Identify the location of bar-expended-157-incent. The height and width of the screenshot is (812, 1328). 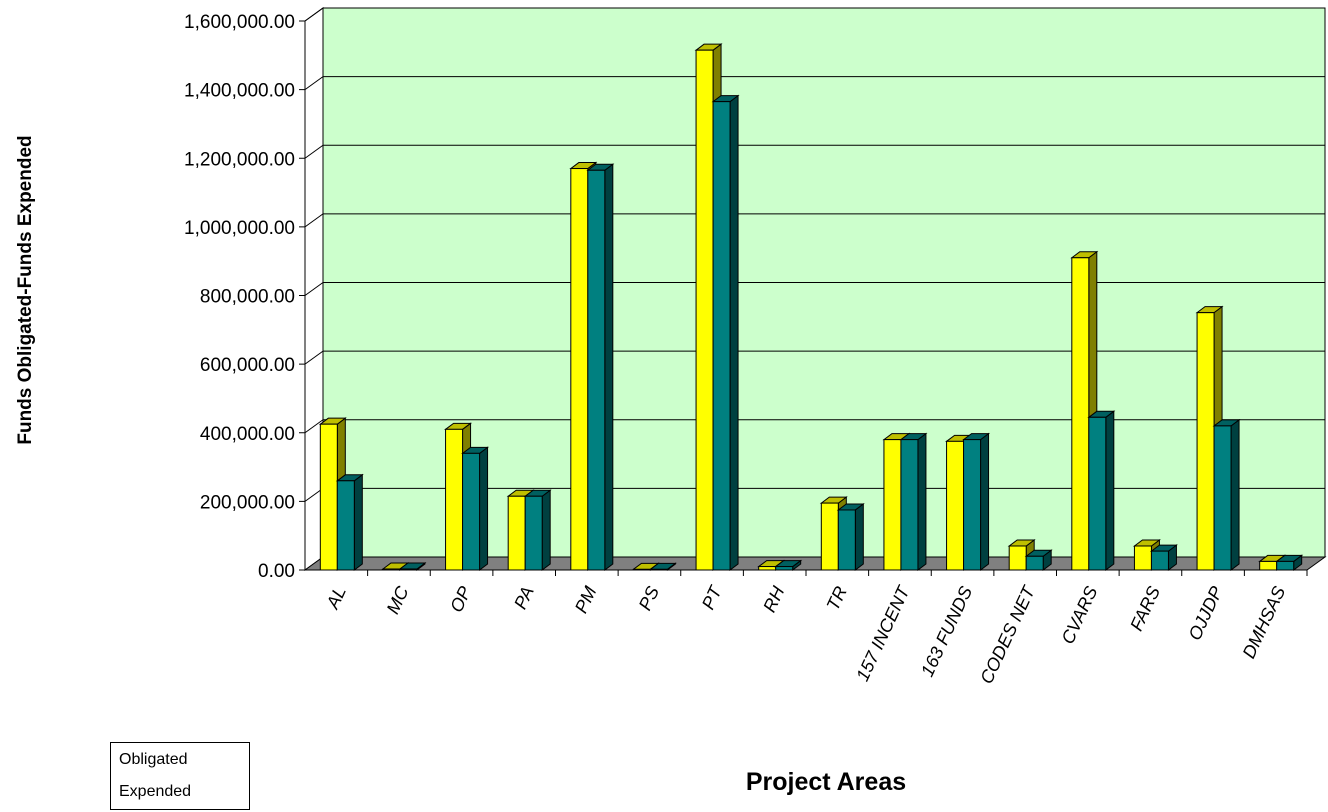
(913, 501).